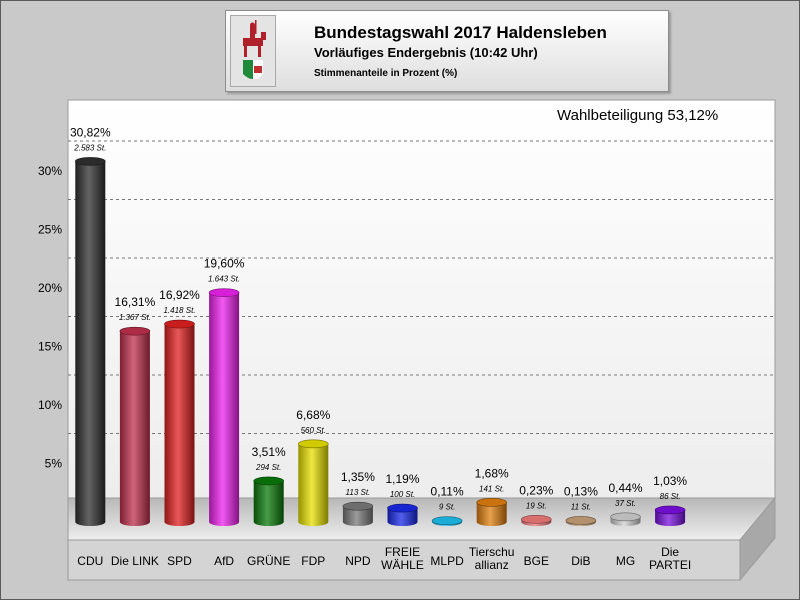 The width and height of the screenshot is (800, 600). I want to click on x-category-label: AfD, so click(224, 561).